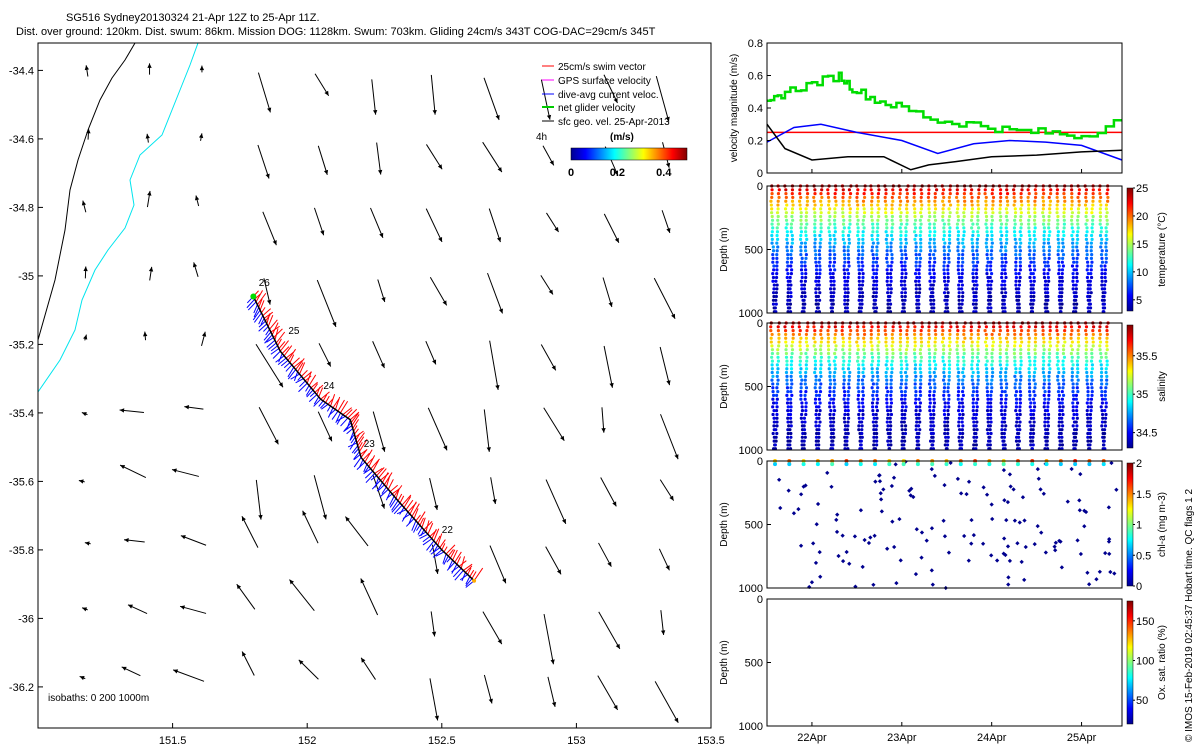  What do you see at coordinates (267, 332) in the screenshot?
I see `dac-vector` at bounding box center [267, 332].